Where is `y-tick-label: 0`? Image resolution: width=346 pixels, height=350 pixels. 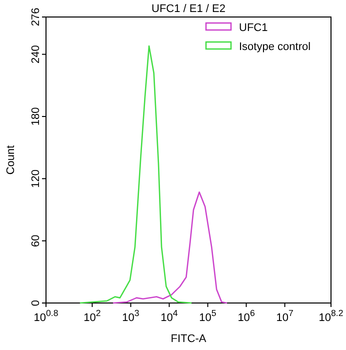 y-tick-label: 0 is located at coordinates (36, 303).